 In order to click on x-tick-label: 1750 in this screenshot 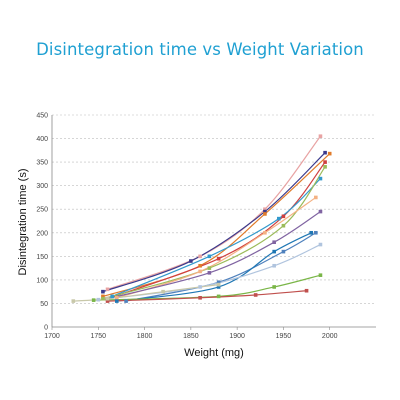, I will do `click(98, 336)`.